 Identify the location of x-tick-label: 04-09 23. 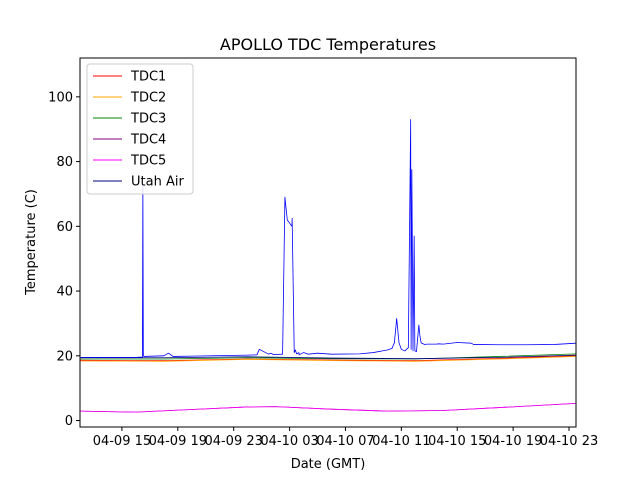
(233, 441).